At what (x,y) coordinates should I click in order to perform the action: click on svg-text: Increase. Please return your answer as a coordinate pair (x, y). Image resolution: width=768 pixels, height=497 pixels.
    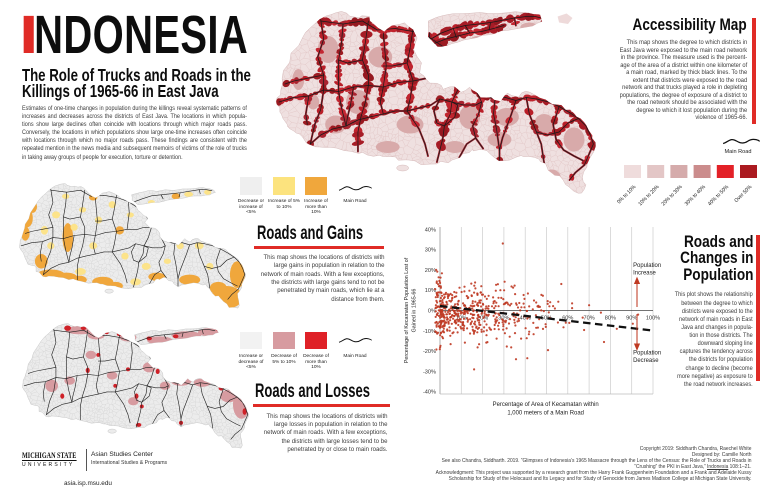
    Looking at the image, I should click on (644, 272).